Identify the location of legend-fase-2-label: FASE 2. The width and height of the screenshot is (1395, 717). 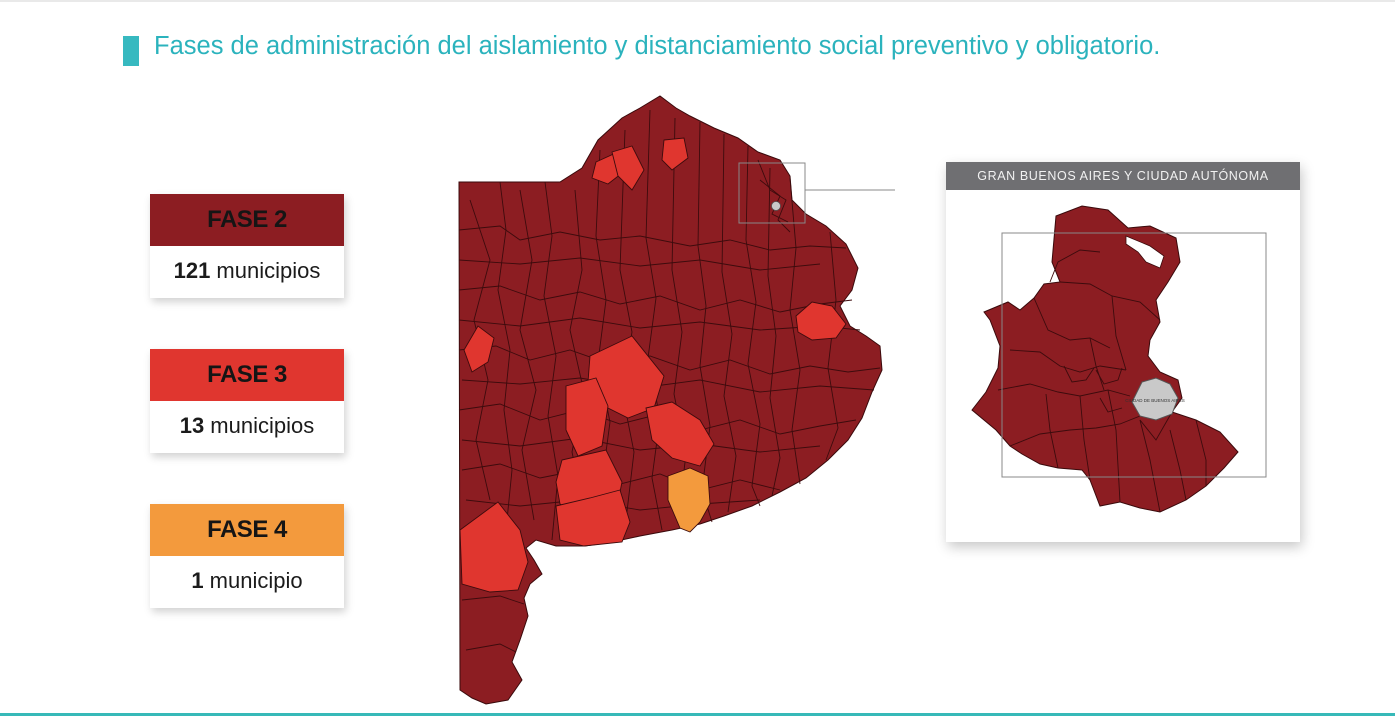
(247, 220).